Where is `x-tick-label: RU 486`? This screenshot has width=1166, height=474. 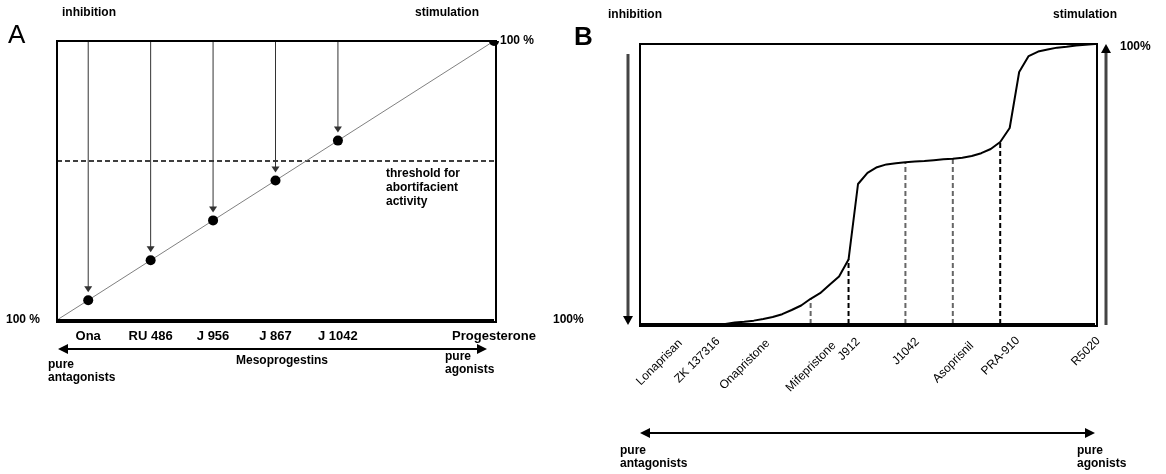
x-tick-label: RU 486 is located at coordinates (150, 335).